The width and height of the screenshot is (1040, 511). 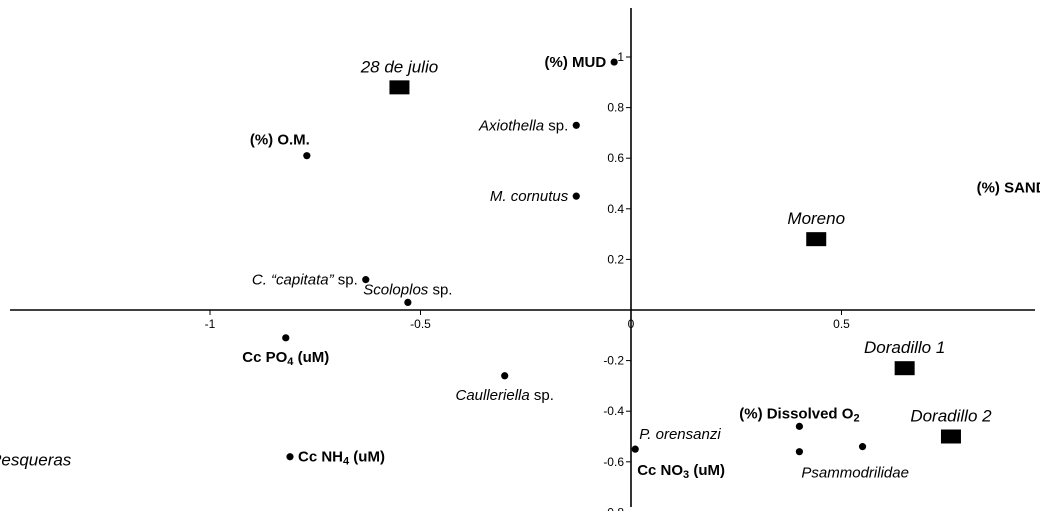 What do you see at coordinates (280, 140) in the screenshot?
I see `om-label: (%) O.M.` at bounding box center [280, 140].